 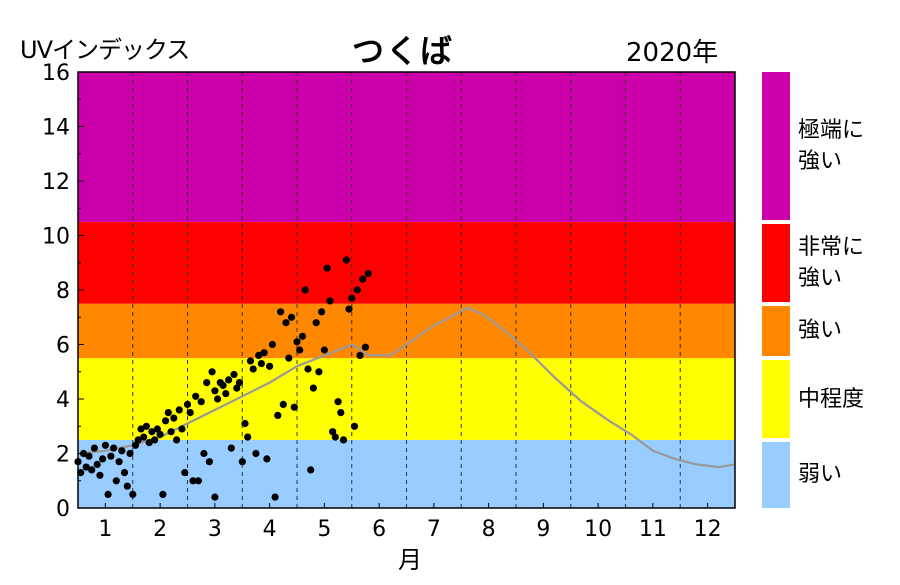 I want to click on y-tick-label: 10, so click(x=56, y=237).